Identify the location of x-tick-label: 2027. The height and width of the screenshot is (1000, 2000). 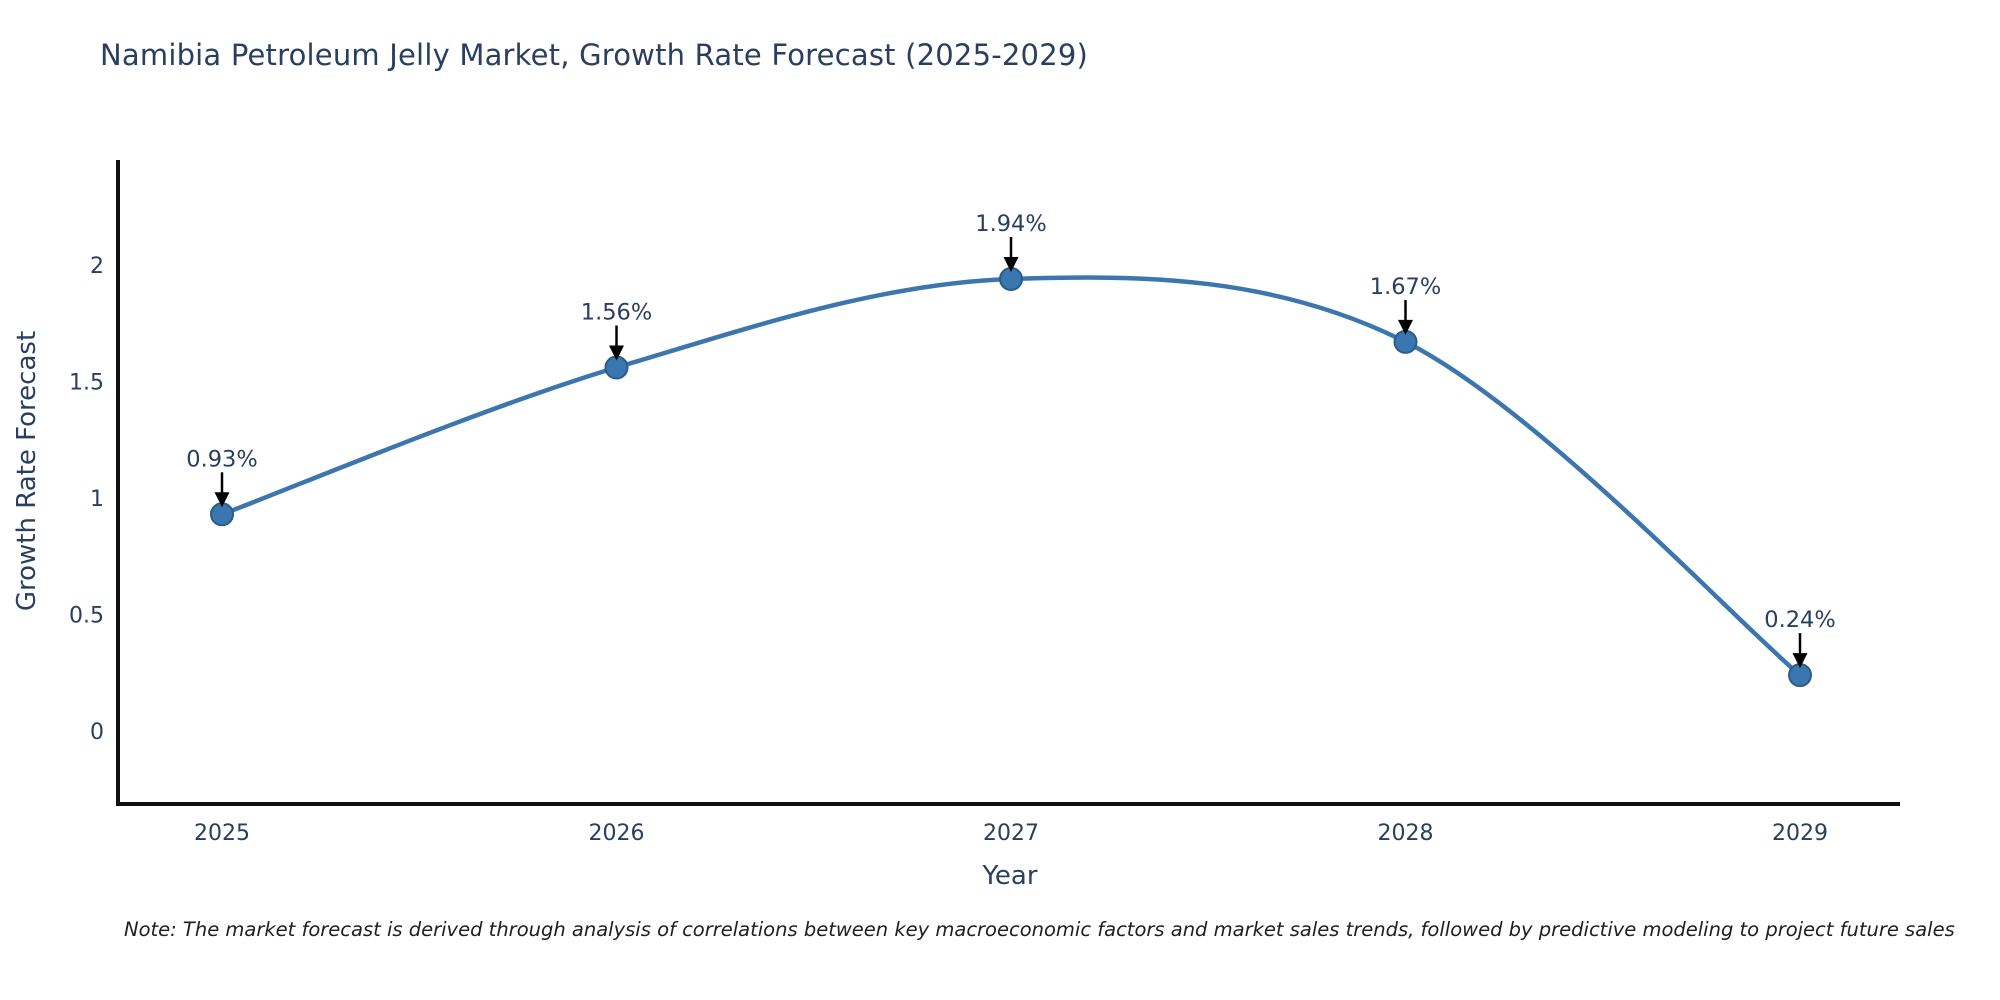
(1011, 833).